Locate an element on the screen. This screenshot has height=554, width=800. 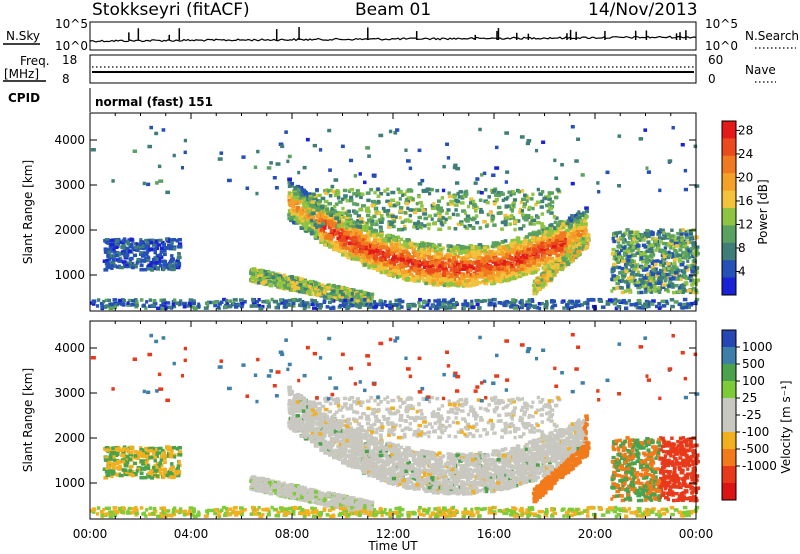
power-cell-2071 is located at coordinates (303, 203).